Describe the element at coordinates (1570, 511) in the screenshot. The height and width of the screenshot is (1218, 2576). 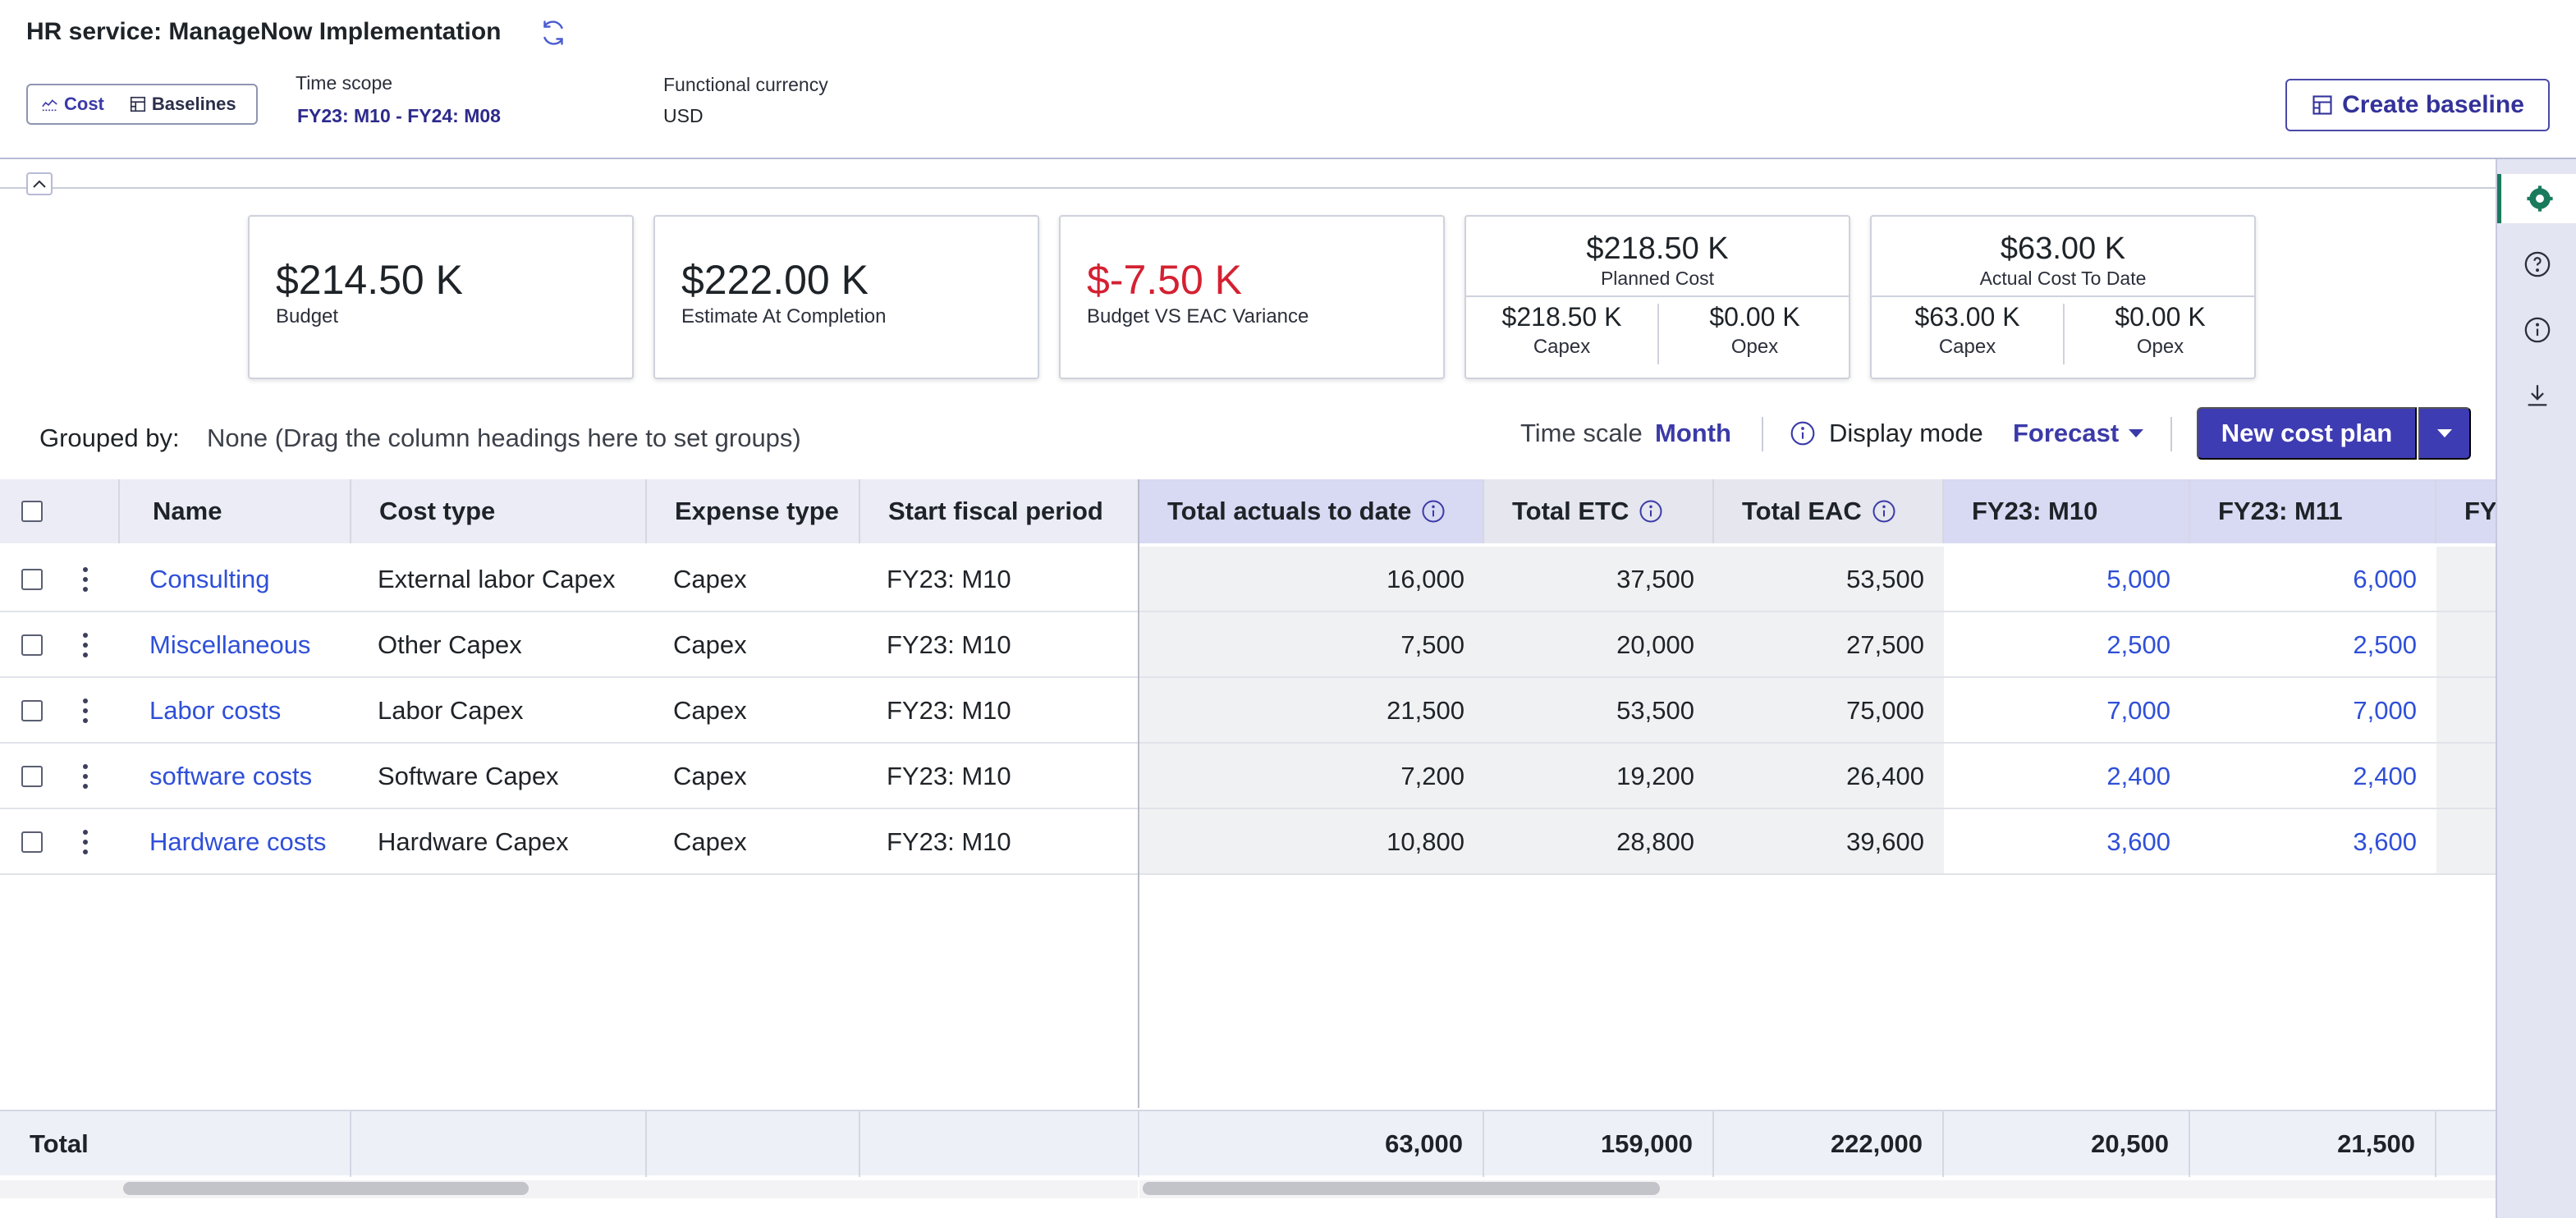
I see `column-header-etc-label: Total ETC` at that location.